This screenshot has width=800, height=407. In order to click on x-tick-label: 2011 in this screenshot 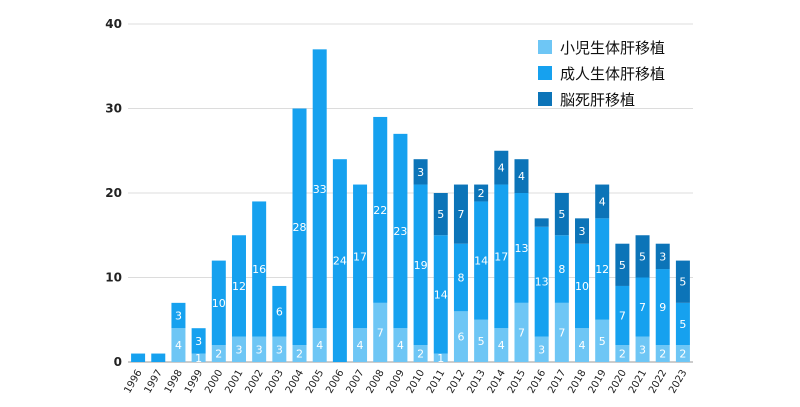, I will do `click(436, 382)`.